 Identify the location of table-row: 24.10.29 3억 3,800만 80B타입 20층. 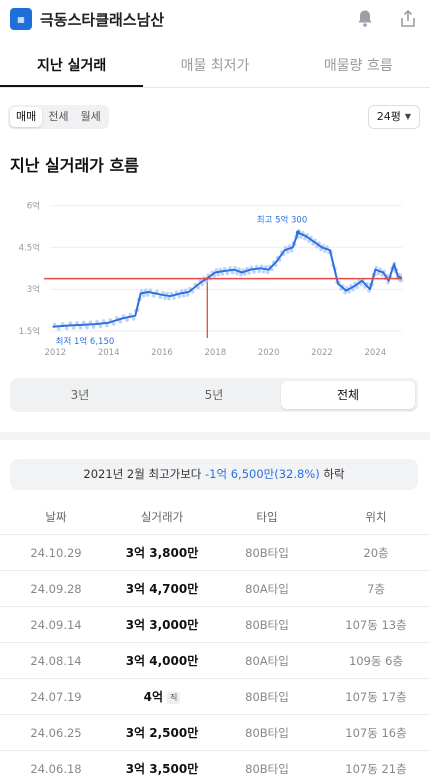
(215, 552).